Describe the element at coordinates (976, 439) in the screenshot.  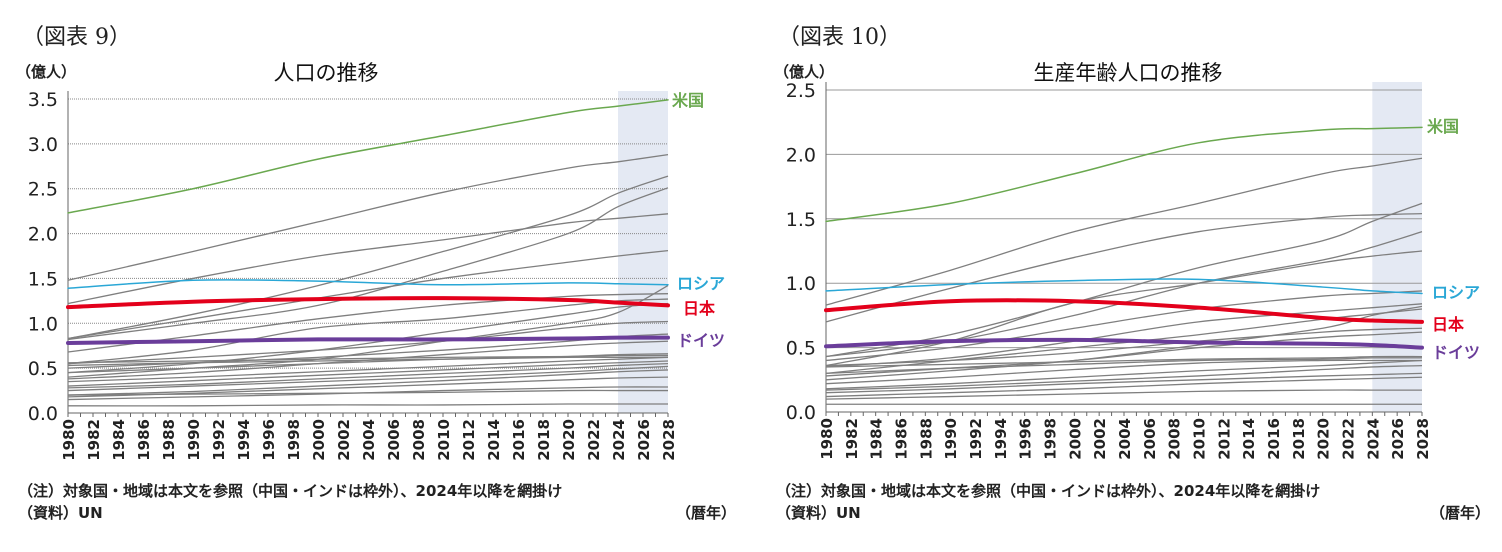
I see `x-tick-label: 1992` at that location.